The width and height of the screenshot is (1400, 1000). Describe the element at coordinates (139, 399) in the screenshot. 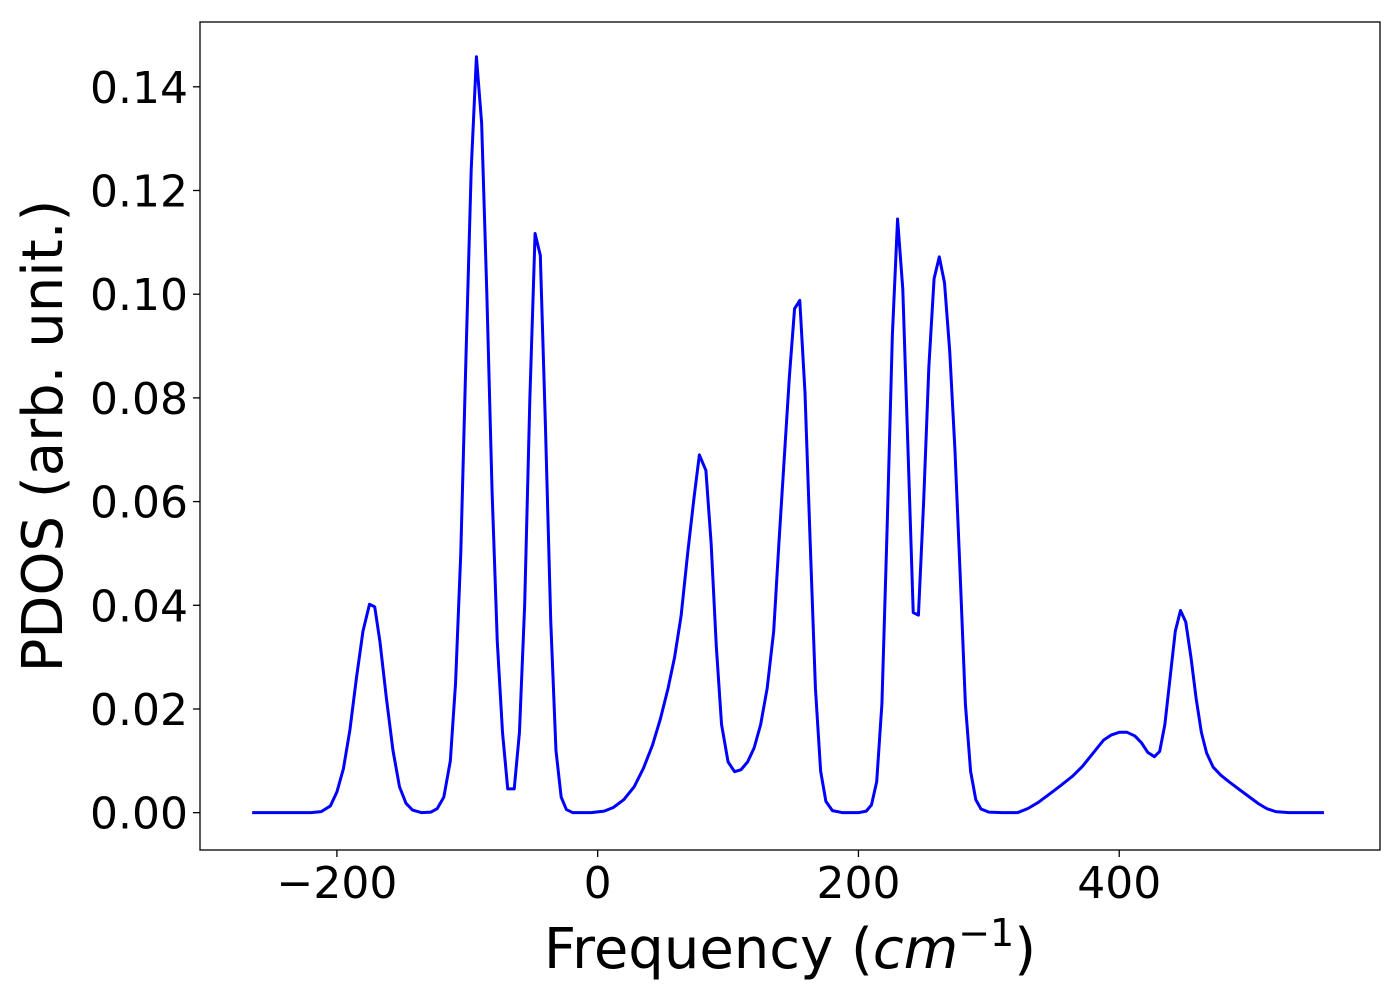

I see `y-tick-label: 0.08` at that location.